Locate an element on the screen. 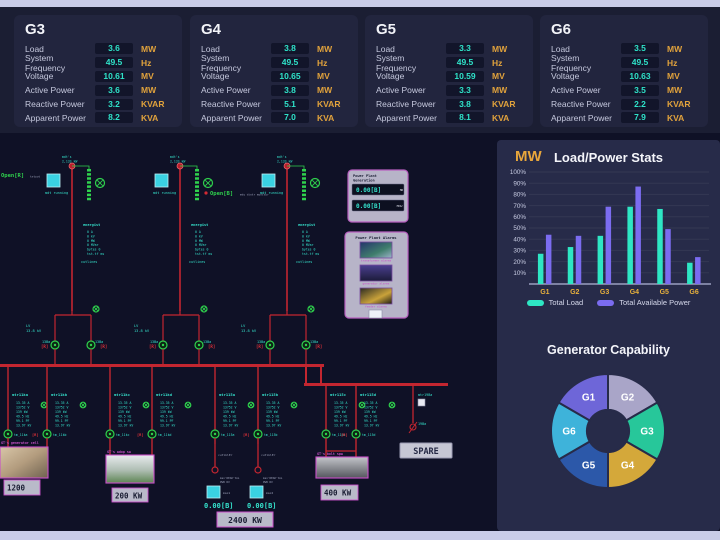 This screenshot has height=540, width=720. svg-text: mdt running is located at coordinates (56, 193).